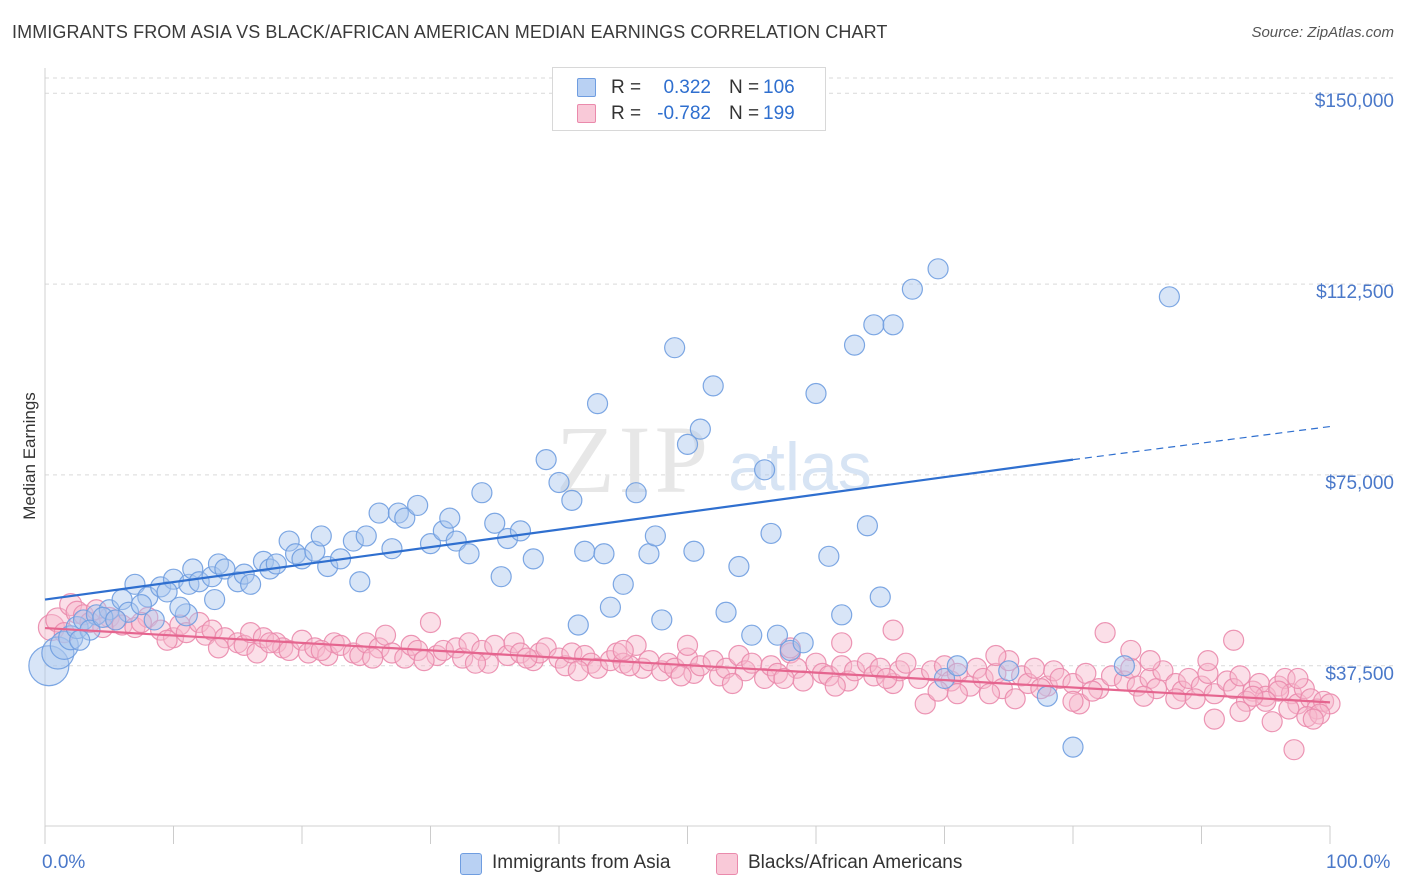 The height and width of the screenshot is (892, 1406). What do you see at coordinates (1359, 674) in the screenshot?
I see `y-tick-label: $37,500` at bounding box center [1359, 674].